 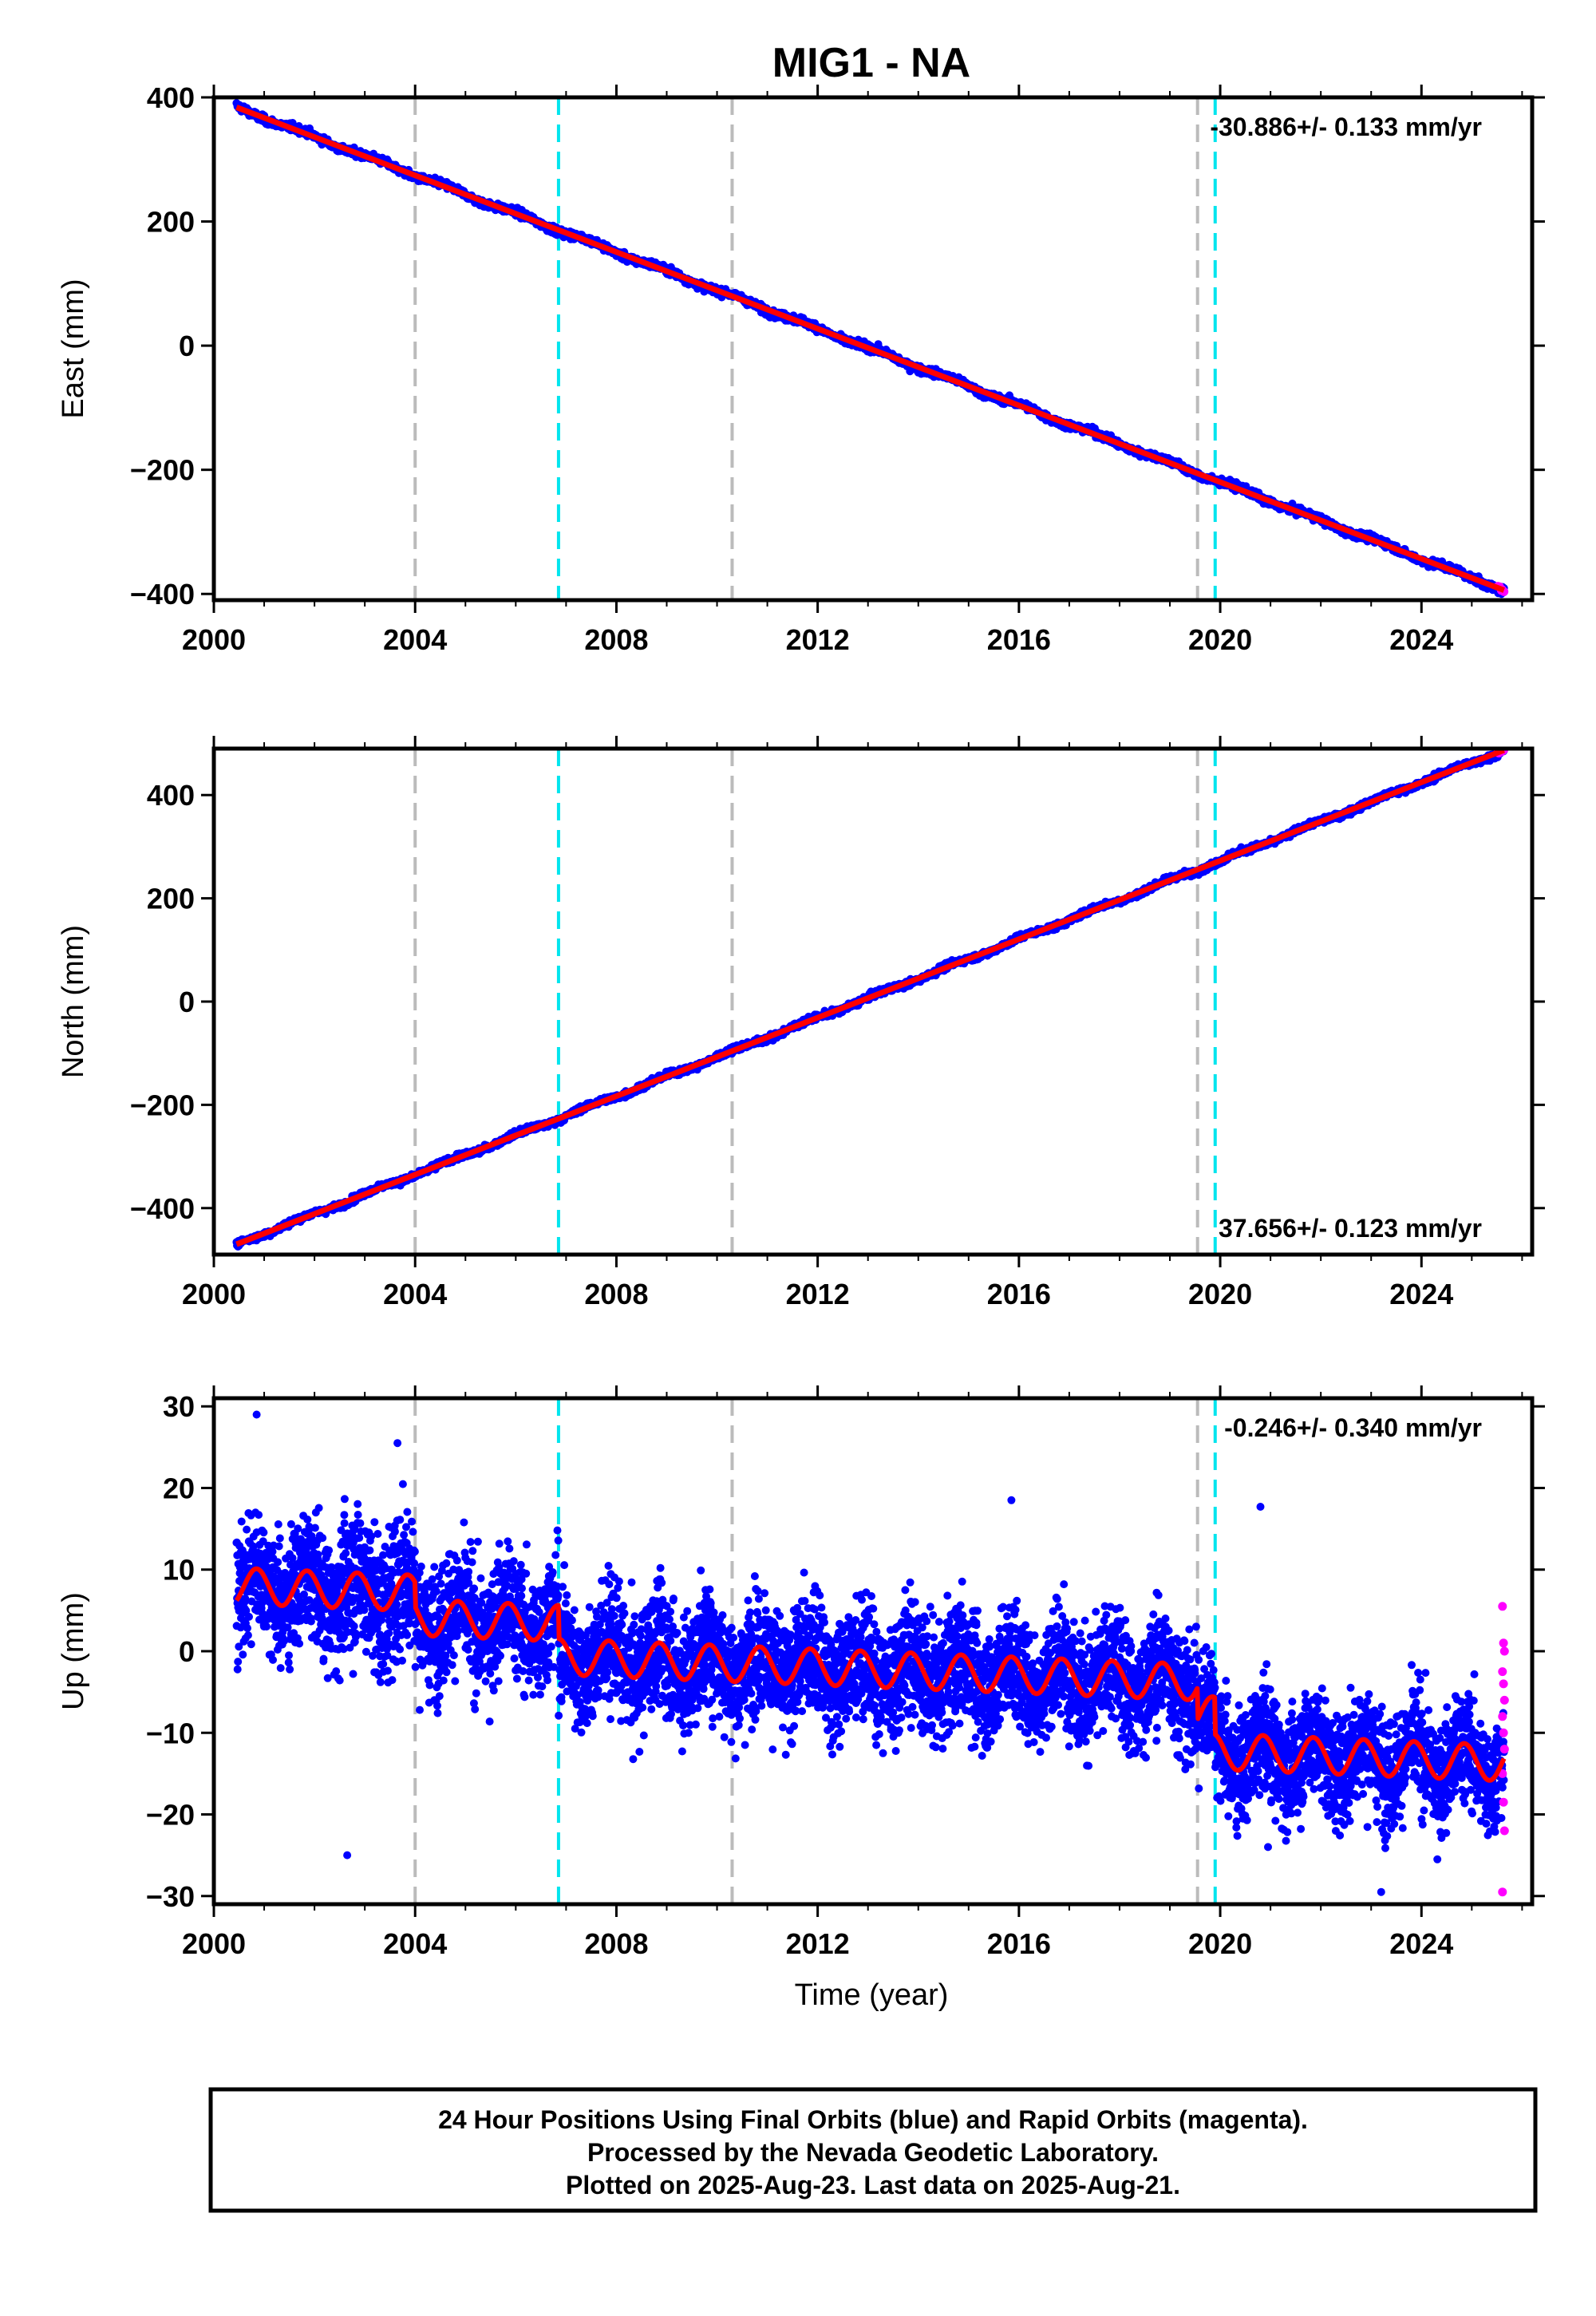 I want to click on y-axis-label: Up (mm), so click(x=73, y=1651).